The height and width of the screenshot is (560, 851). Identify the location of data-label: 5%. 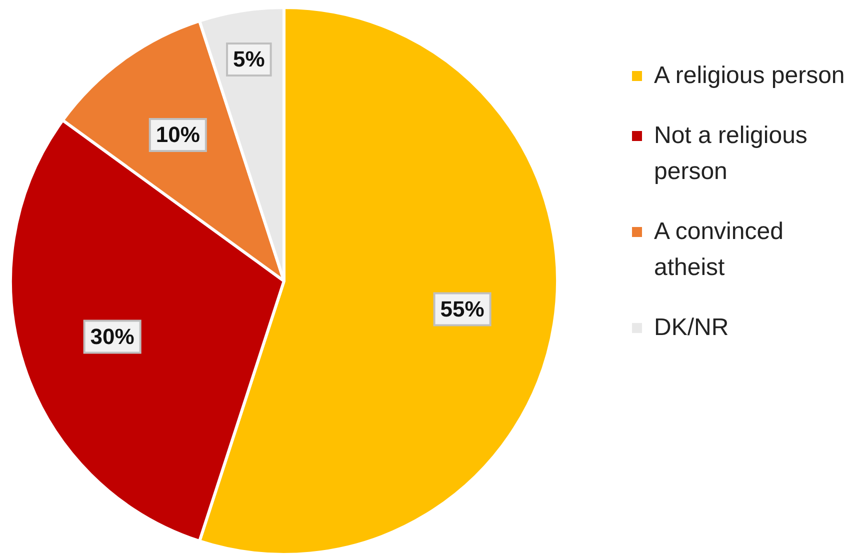
(249, 59).